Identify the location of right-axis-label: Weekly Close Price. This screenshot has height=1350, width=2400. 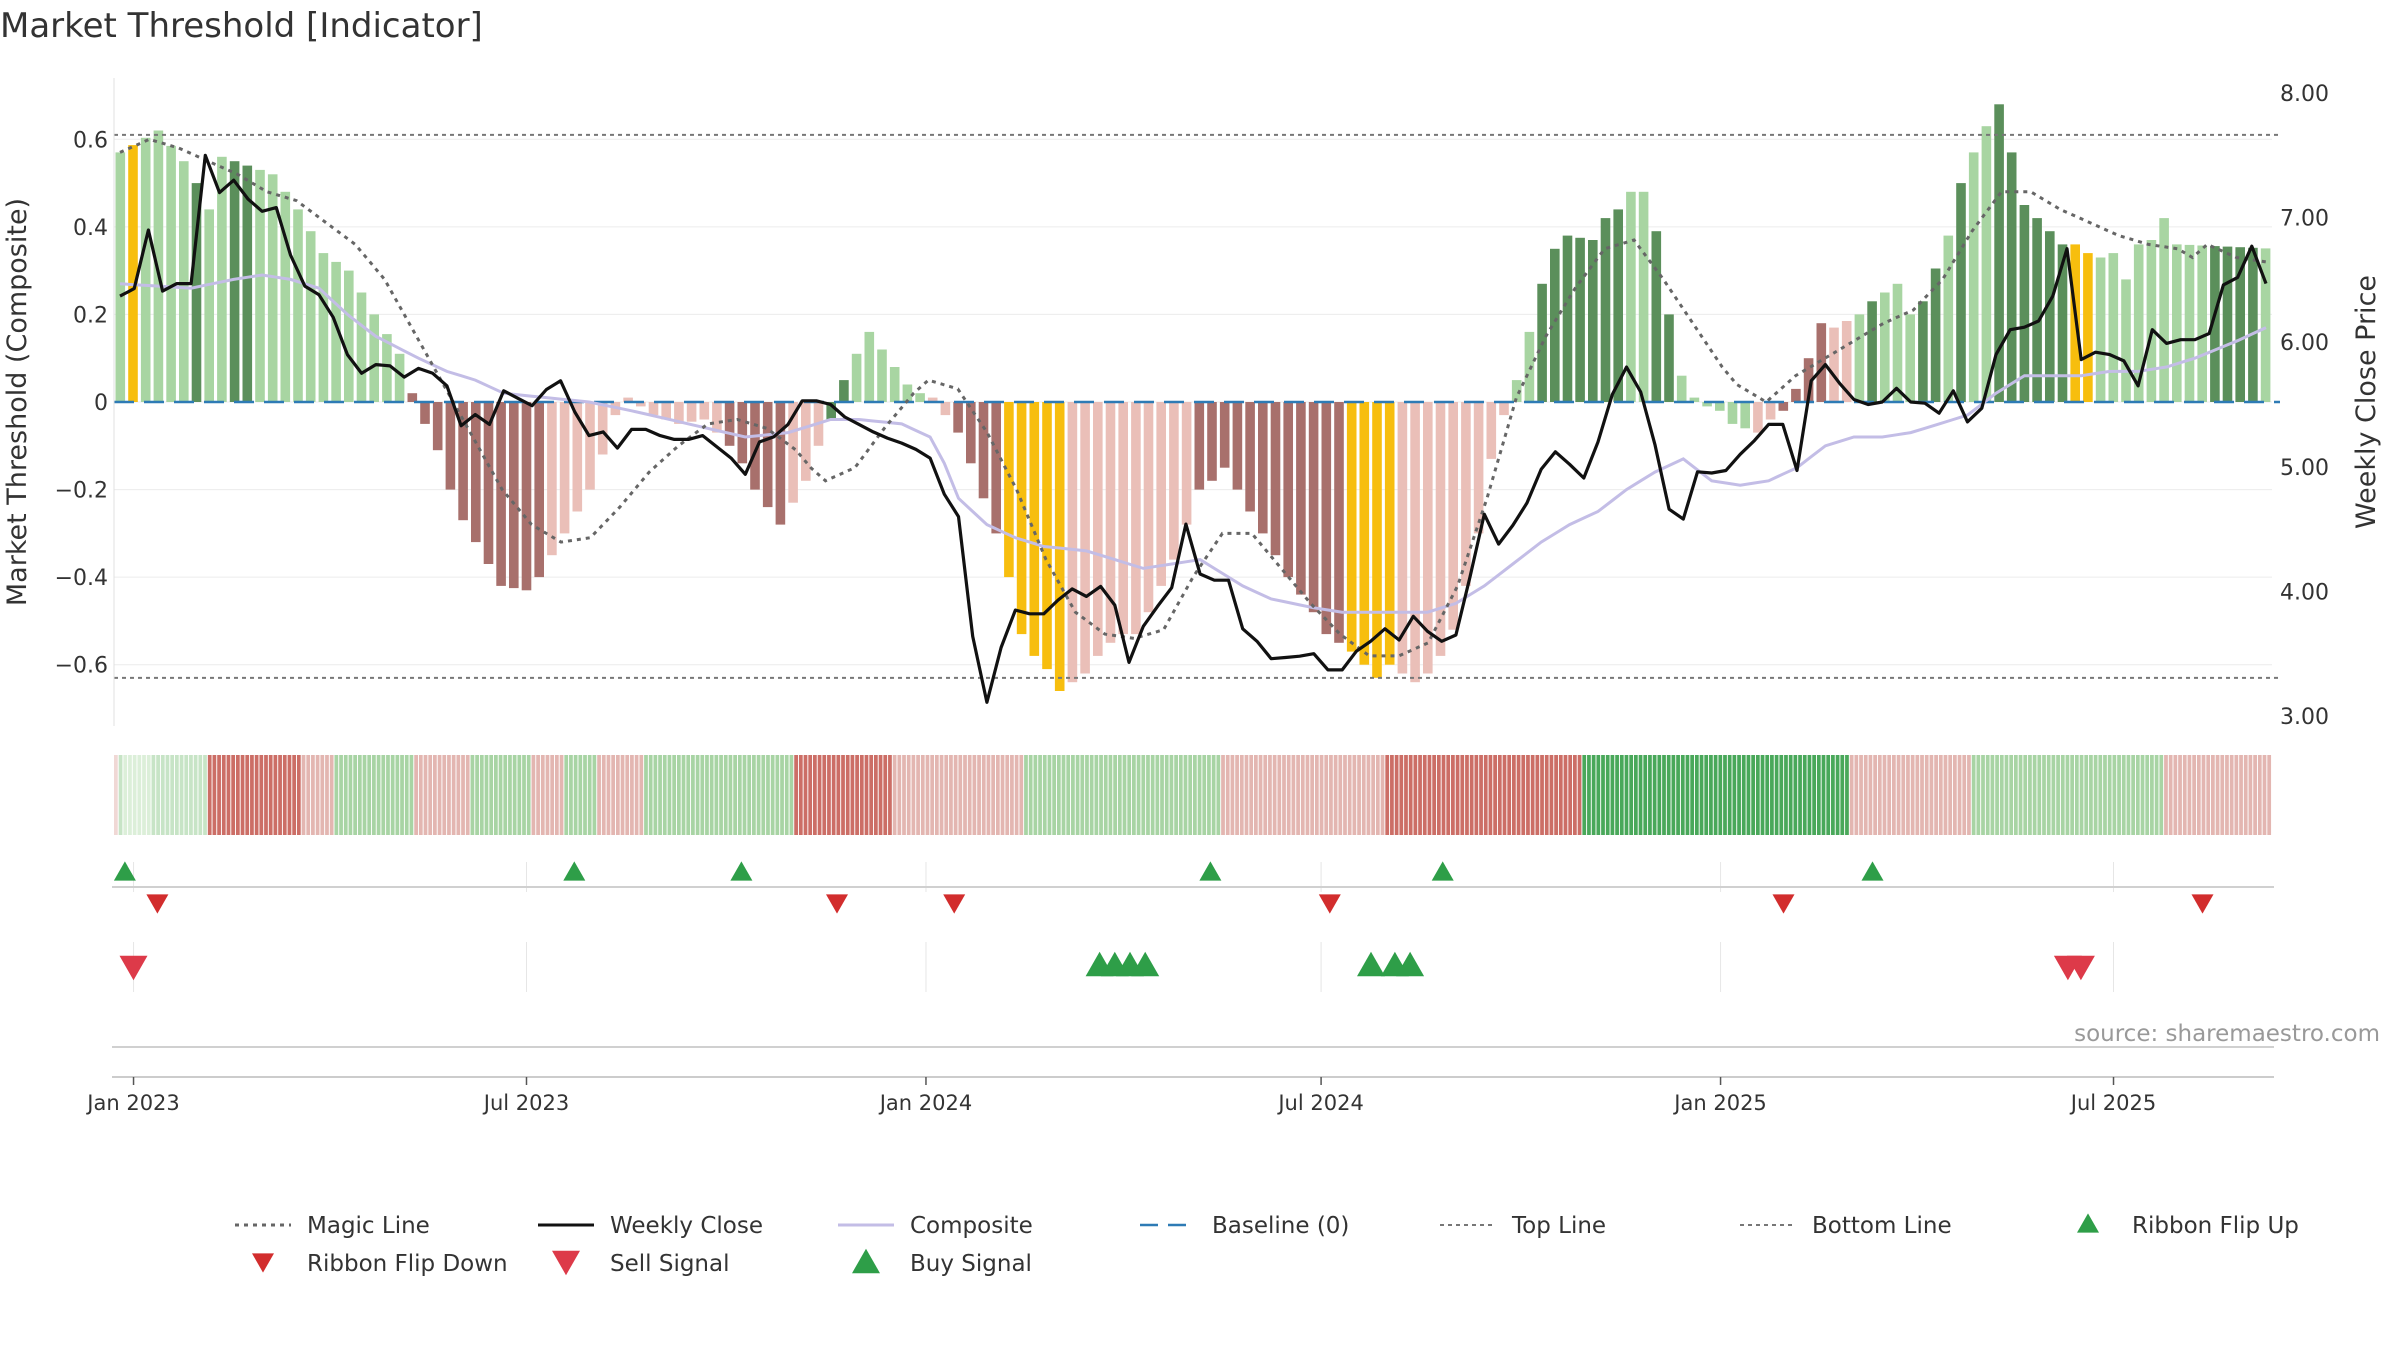
(2366, 402).